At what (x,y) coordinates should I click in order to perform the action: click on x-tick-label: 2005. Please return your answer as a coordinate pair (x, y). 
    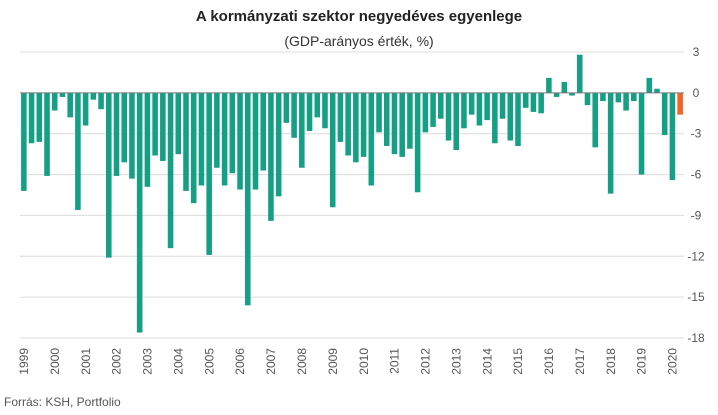
    Looking at the image, I should click on (209, 361).